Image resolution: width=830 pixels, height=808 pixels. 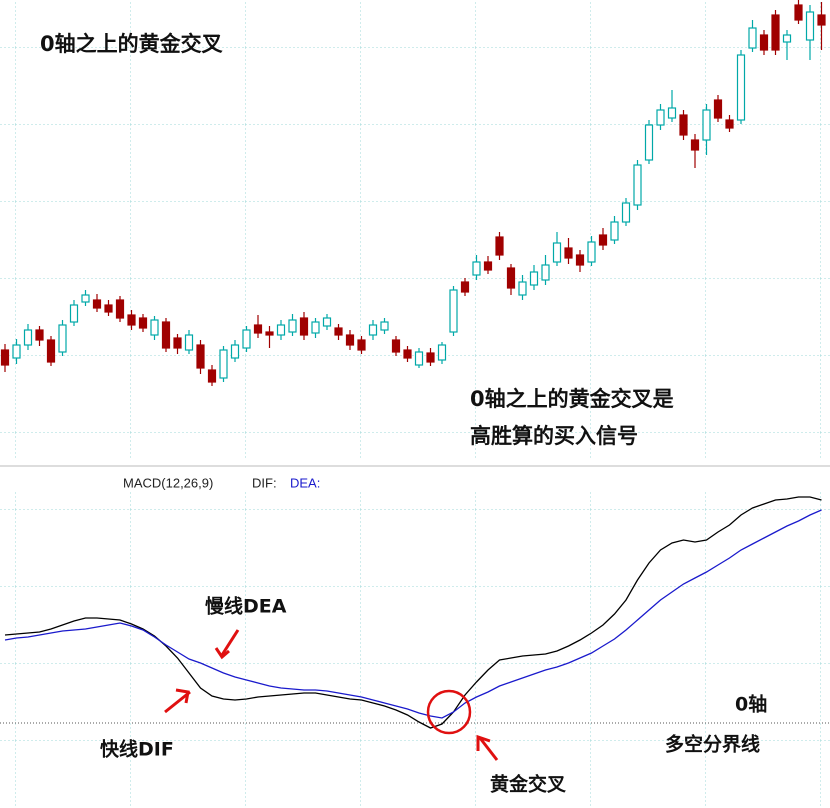 I want to click on annotation: 高胜算的买入信号, so click(x=554, y=436).